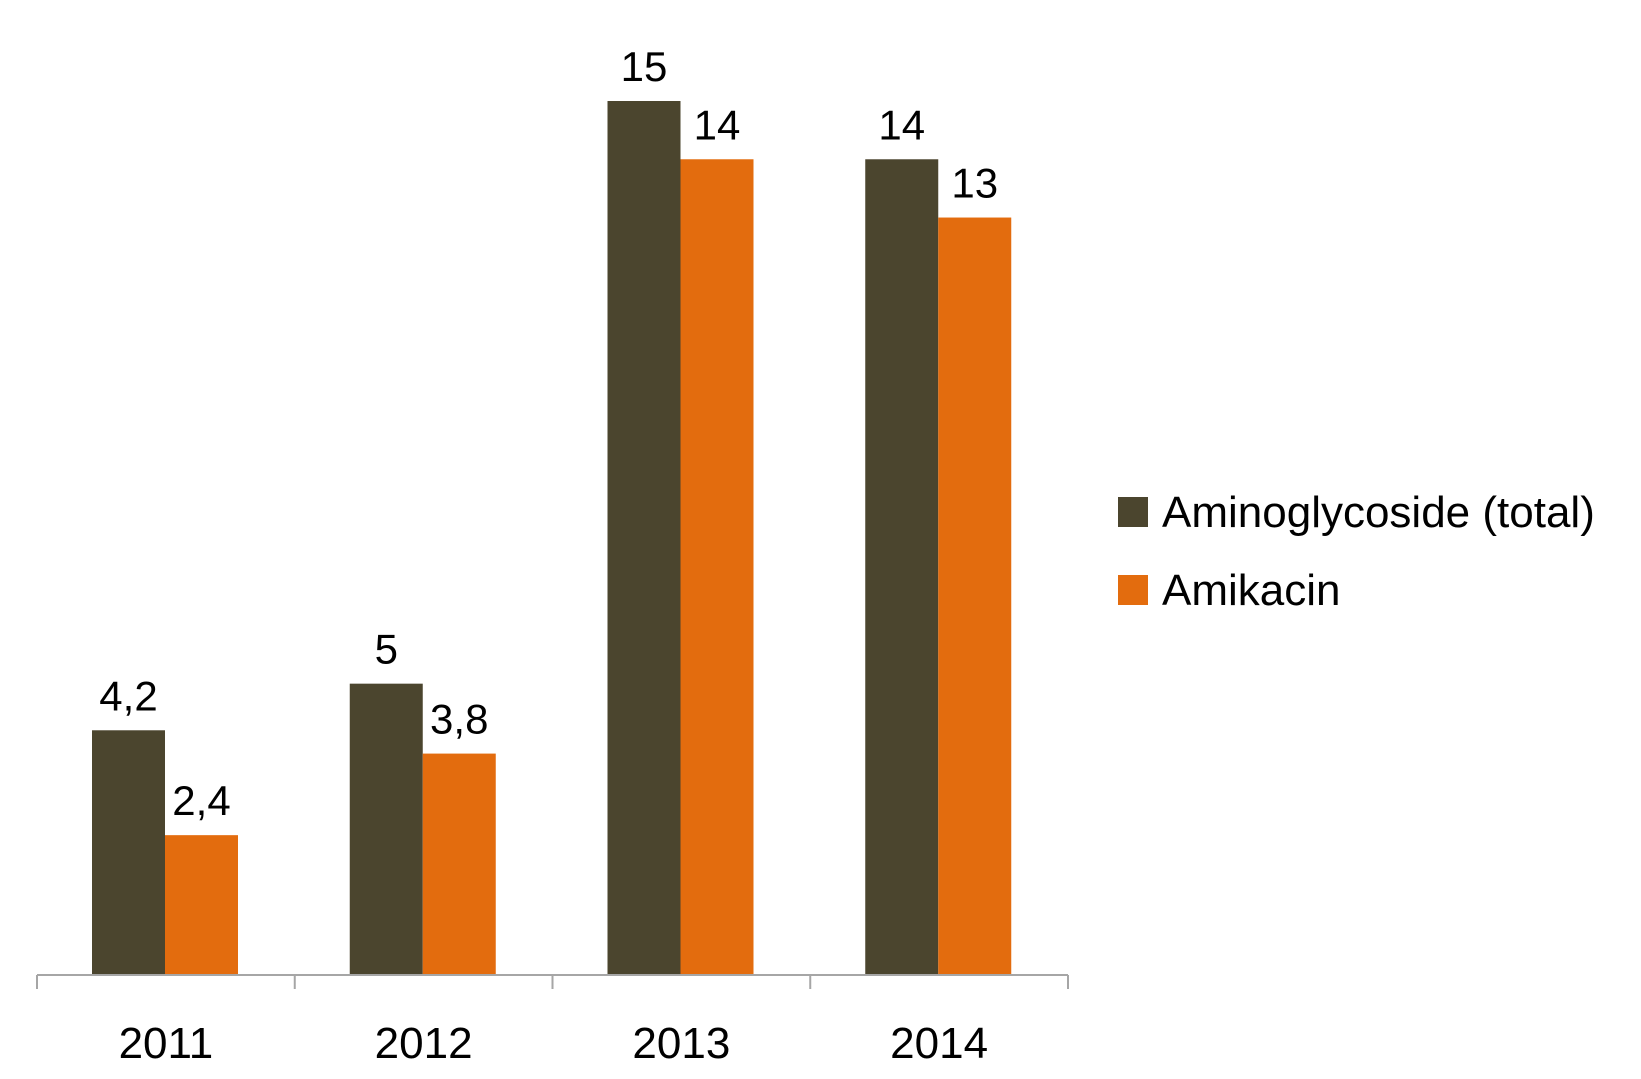 Image resolution: width=1641 pixels, height=1079 pixels. Describe the element at coordinates (1133, 590) in the screenshot. I see `legend-swatch-amikacin` at that location.